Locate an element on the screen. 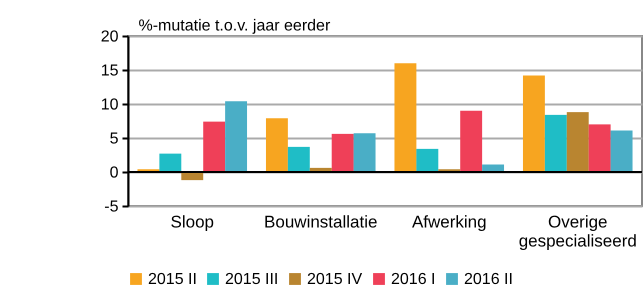 Image resolution: width=644 pixels, height=304 pixels. x-tick-label: Sloop is located at coordinates (192, 222).